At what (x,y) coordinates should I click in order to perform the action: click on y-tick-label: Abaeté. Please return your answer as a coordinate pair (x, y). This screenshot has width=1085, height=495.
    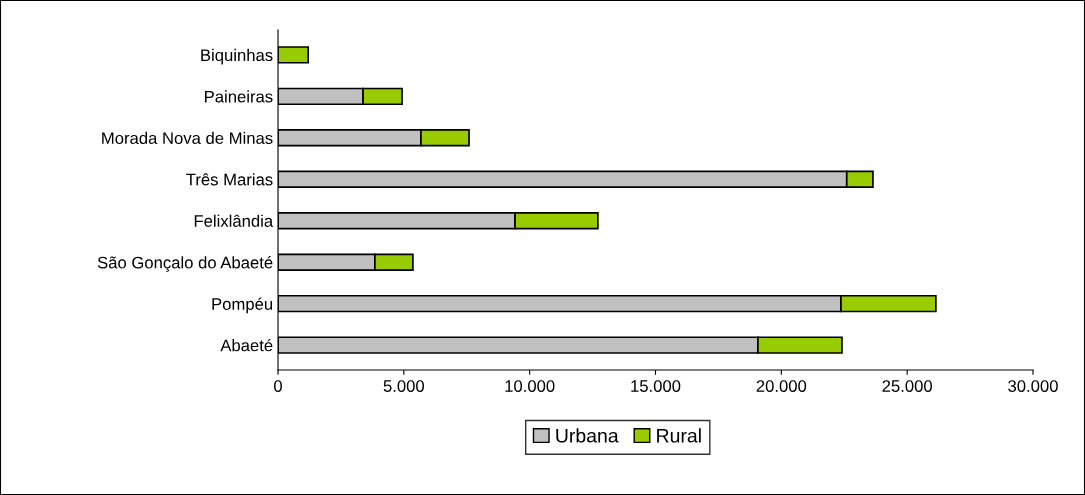
    Looking at the image, I should click on (246, 345).